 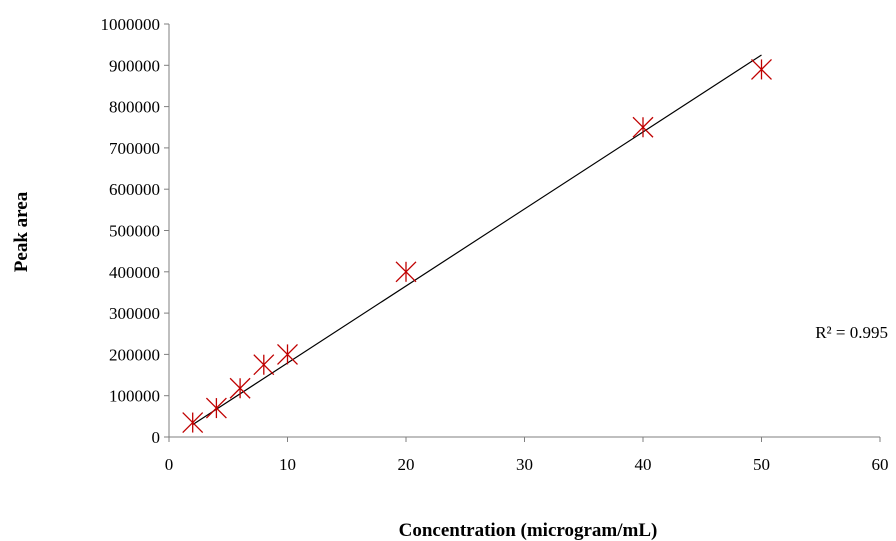 What do you see at coordinates (134, 107) in the screenshot?
I see `y-tick-label: 800000` at bounding box center [134, 107].